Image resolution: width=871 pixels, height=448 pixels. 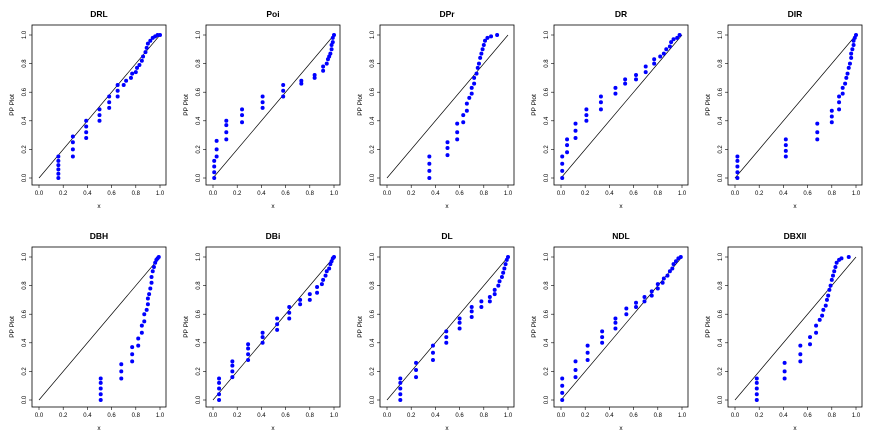 I want to click on chart-title: DBi, so click(x=273, y=236).